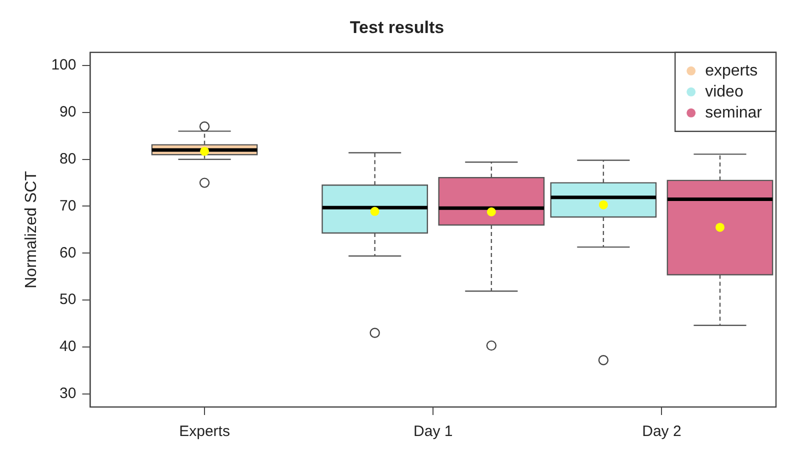  What do you see at coordinates (68, 253) in the screenshot?
I see `y-tick-label: 60` at bounding box center [68, 253].